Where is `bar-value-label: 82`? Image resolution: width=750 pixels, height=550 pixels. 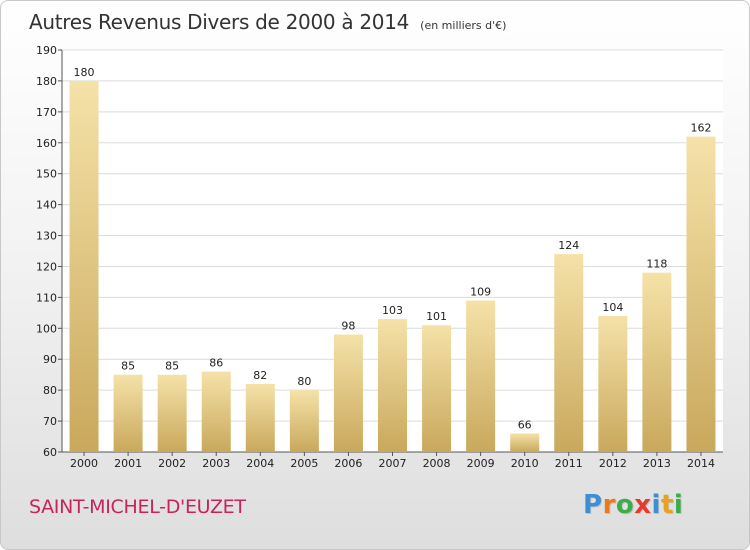 bar-value-label: 82 is located at coordinates (260, 375).